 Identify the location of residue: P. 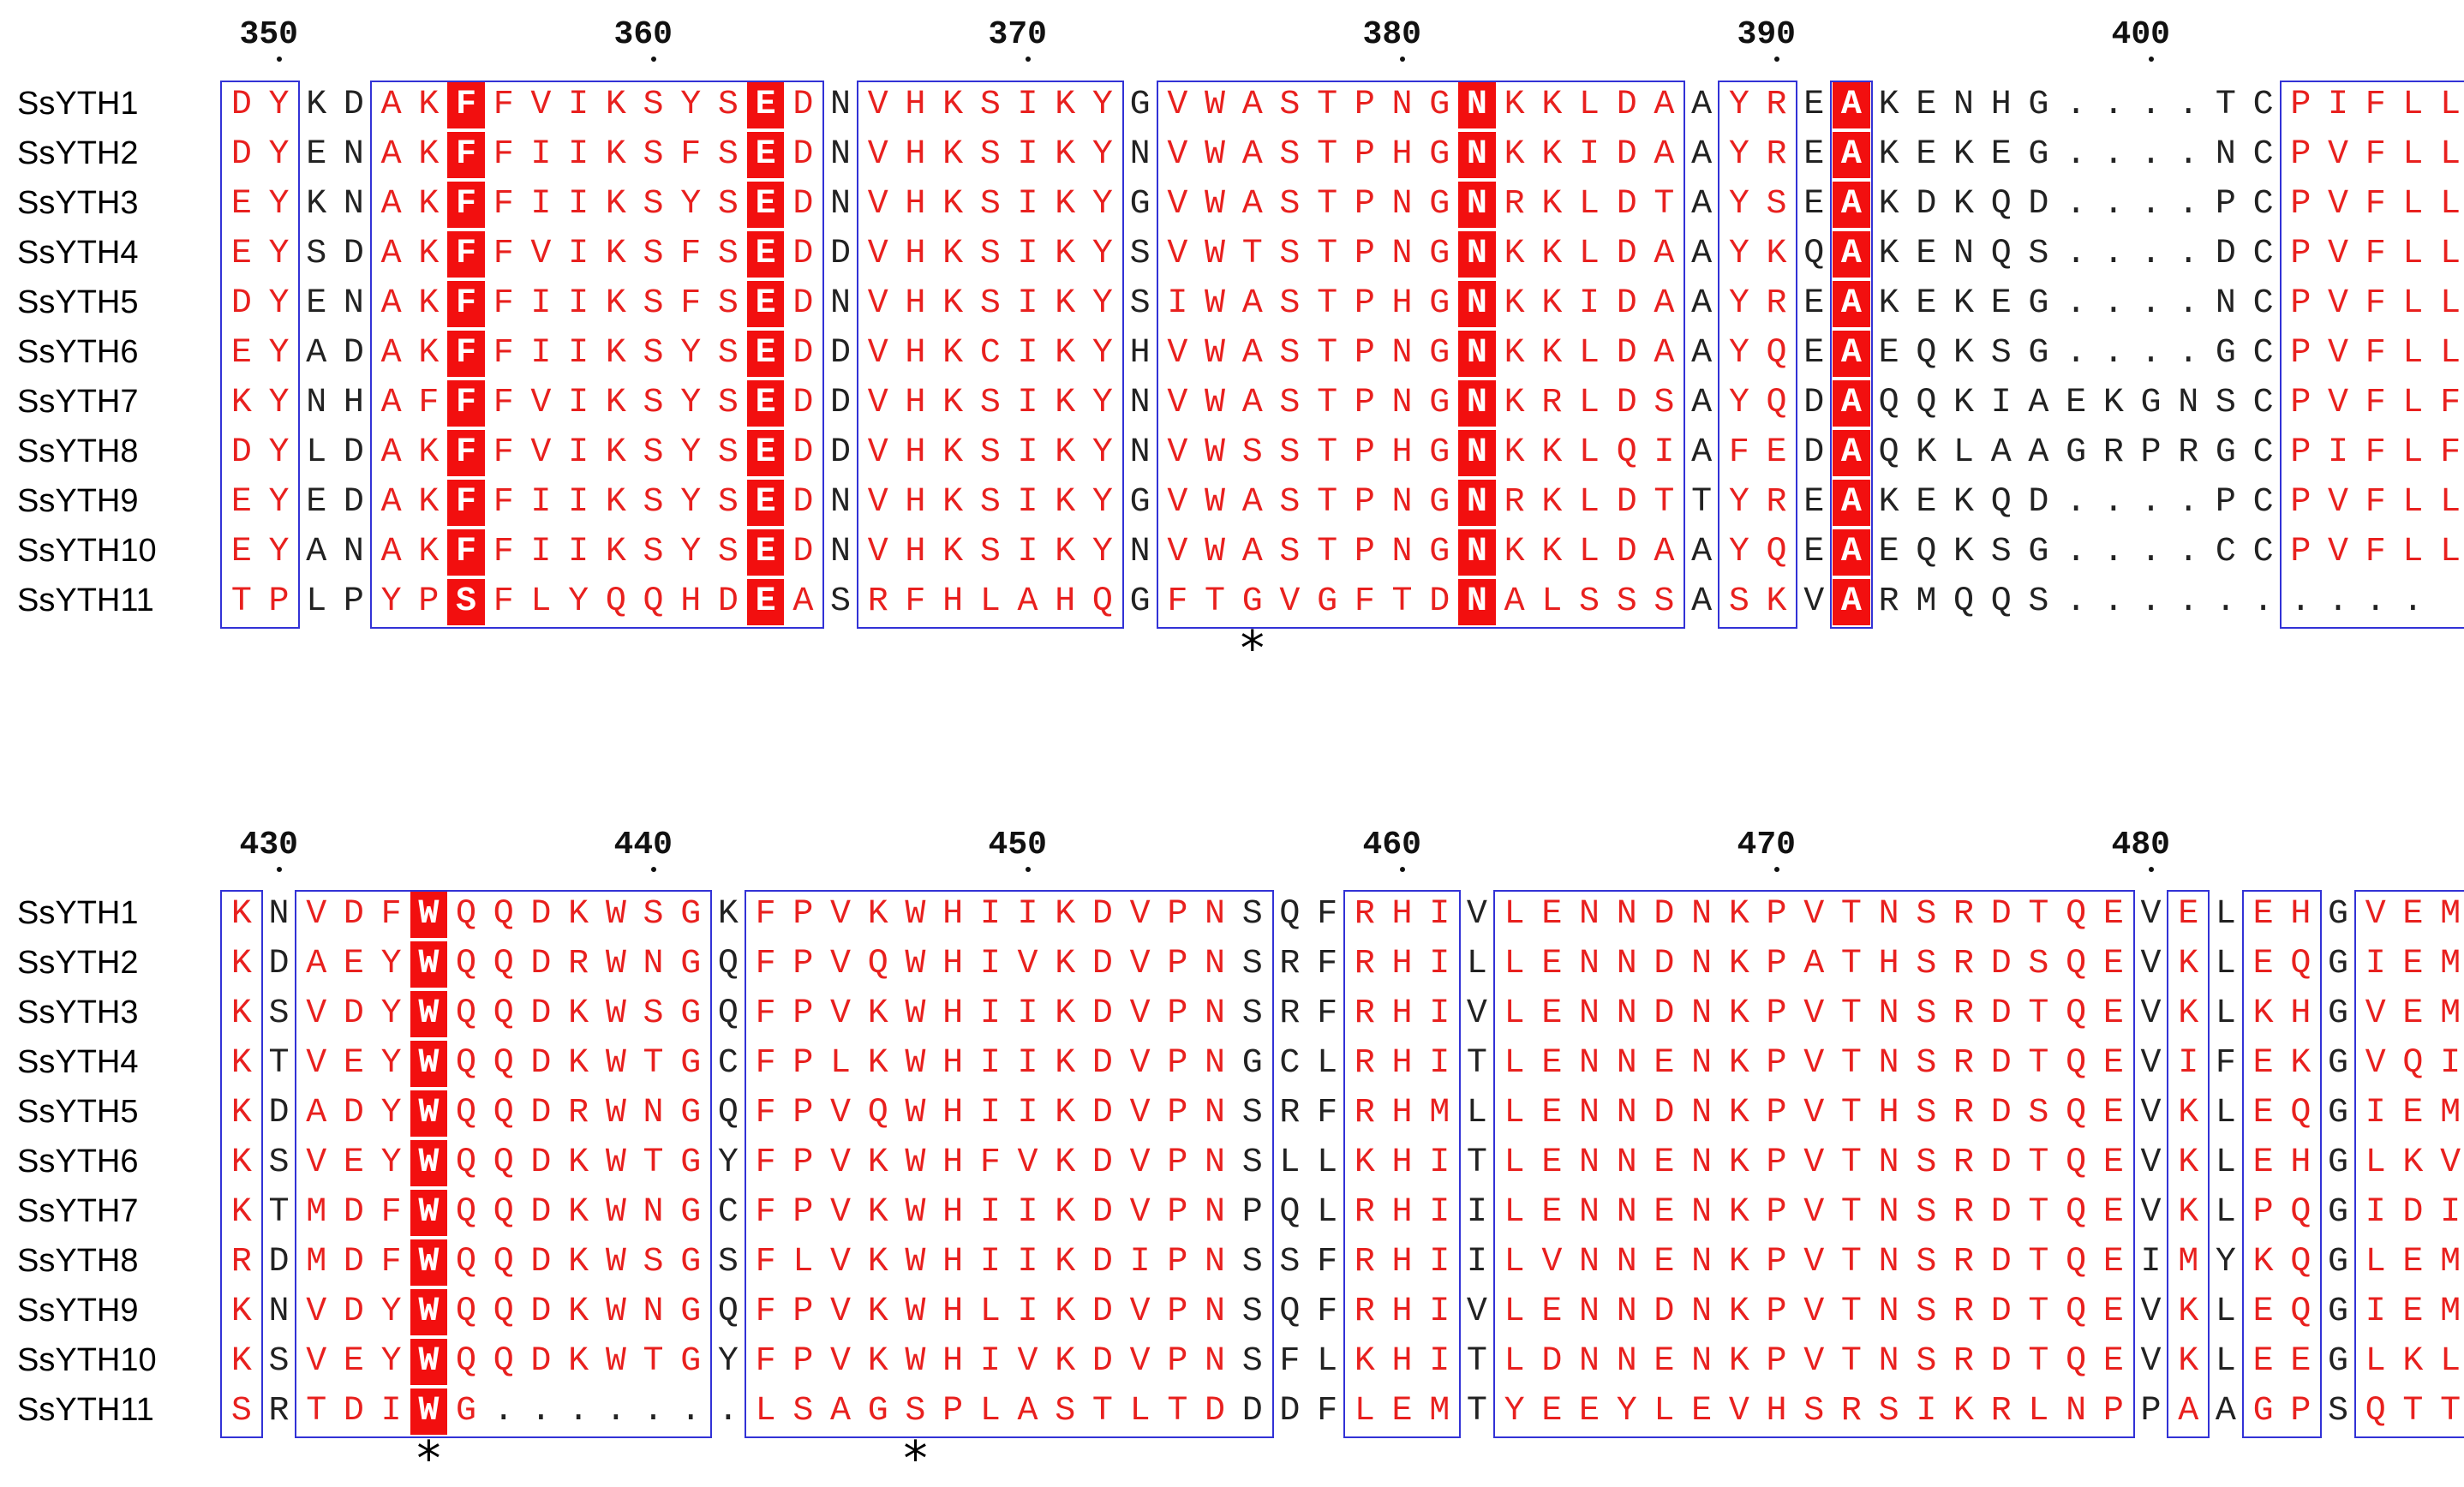
(2226, 205).